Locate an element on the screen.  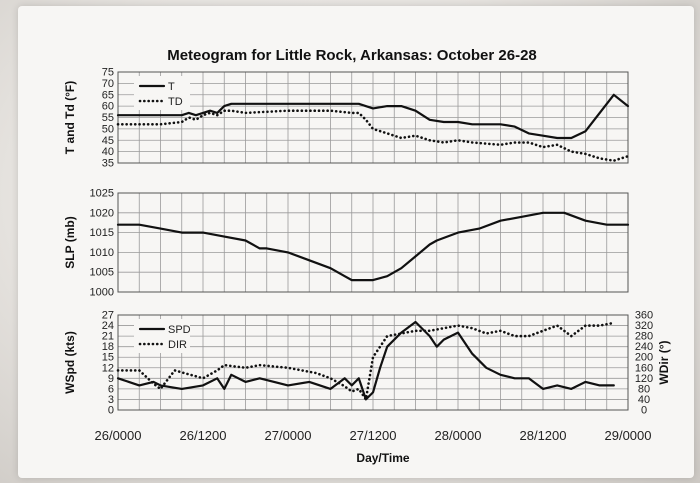
y-axis-title: SLP (mb) is located at coordinates (70, 242).